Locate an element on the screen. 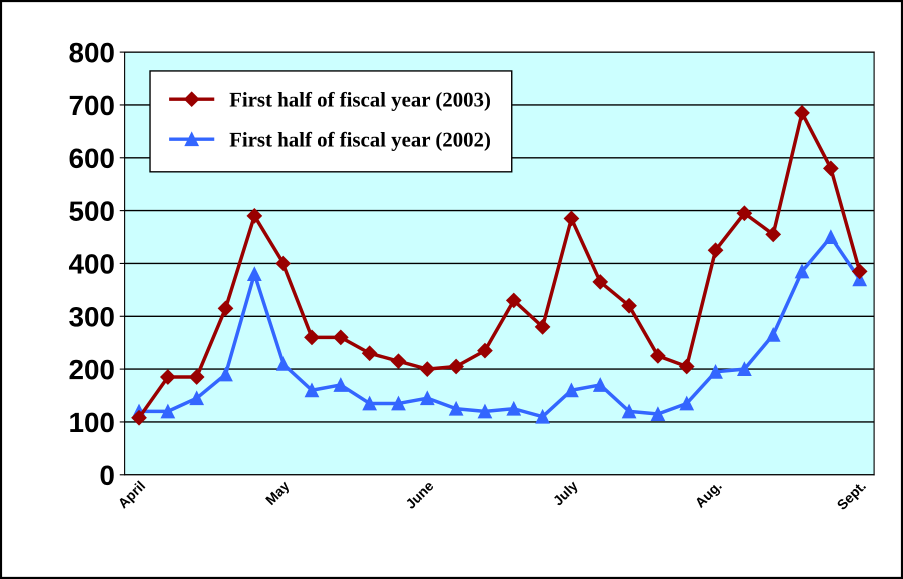 Image resolution: width=903 pixels, height=579 pixels. legend-label: First half of fiscal year (2002) is located at coordinates (360, 141).